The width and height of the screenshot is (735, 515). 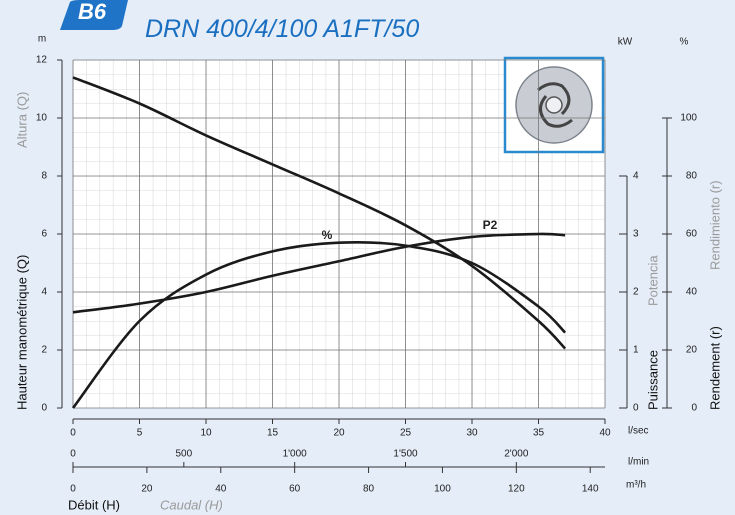 I want to click on x3-tick-label: 120, so click(x=516, y=489).